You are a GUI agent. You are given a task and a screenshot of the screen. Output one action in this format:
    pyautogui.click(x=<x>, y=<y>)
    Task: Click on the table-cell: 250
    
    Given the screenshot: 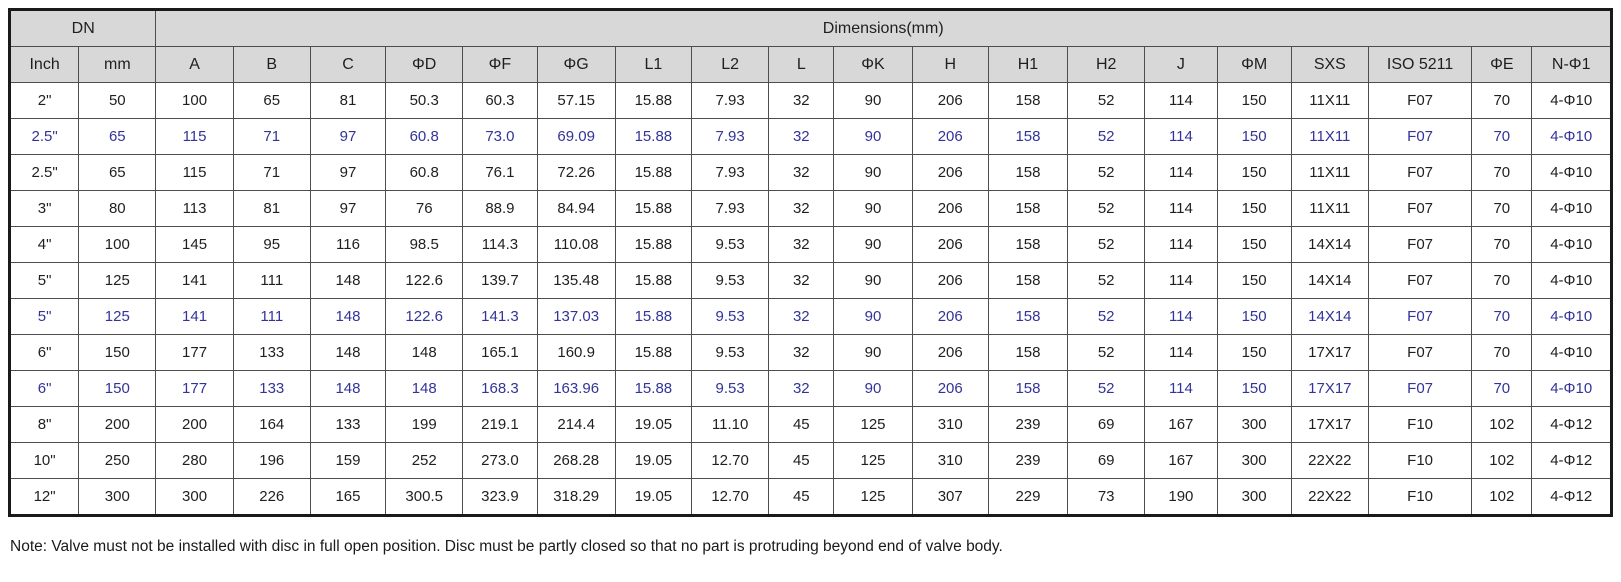 What is the action you would take?
    pyautogui.click(x=117, y=460)
    